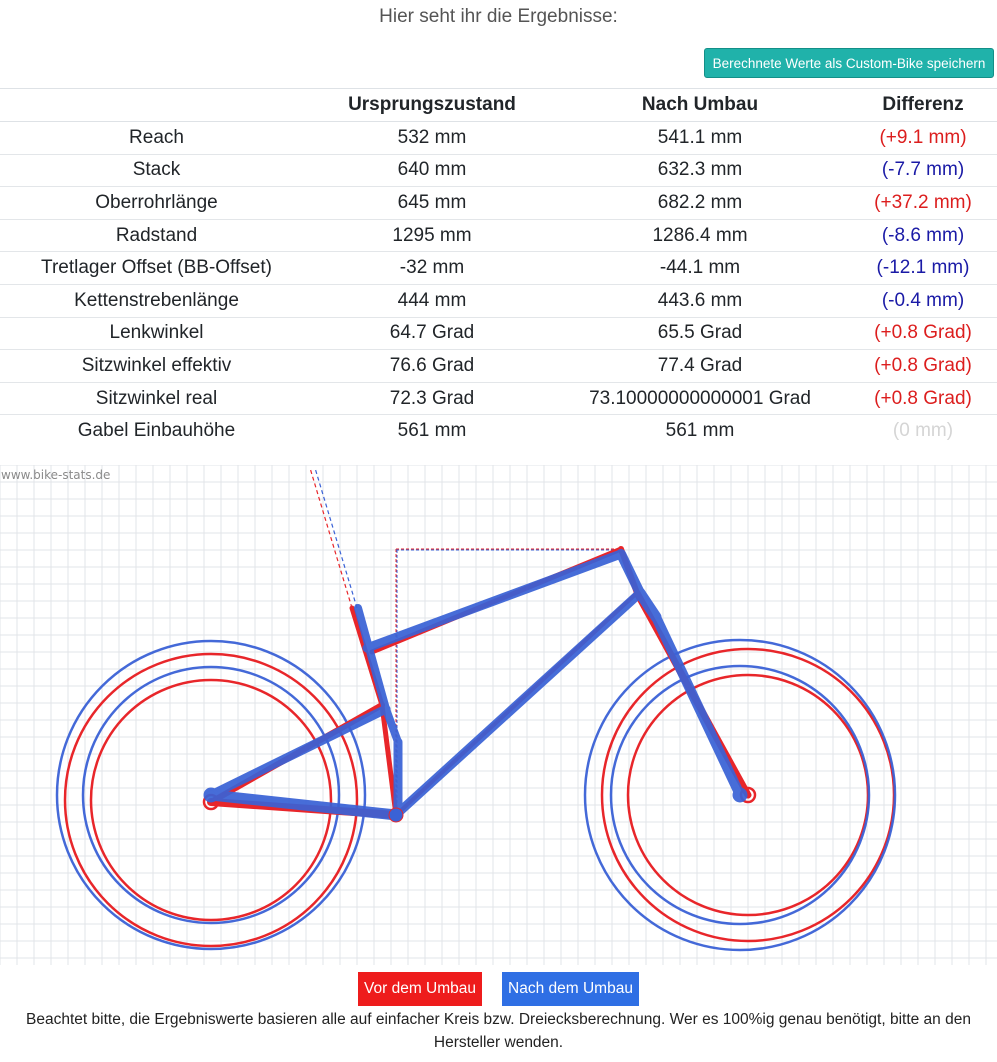 This screenshot has height=1062, width=997. What do you see at coordinates (420, 989) in the screenshot?
I see `legend-before: Vor dem Umbau` at bounding box center [420, 989].